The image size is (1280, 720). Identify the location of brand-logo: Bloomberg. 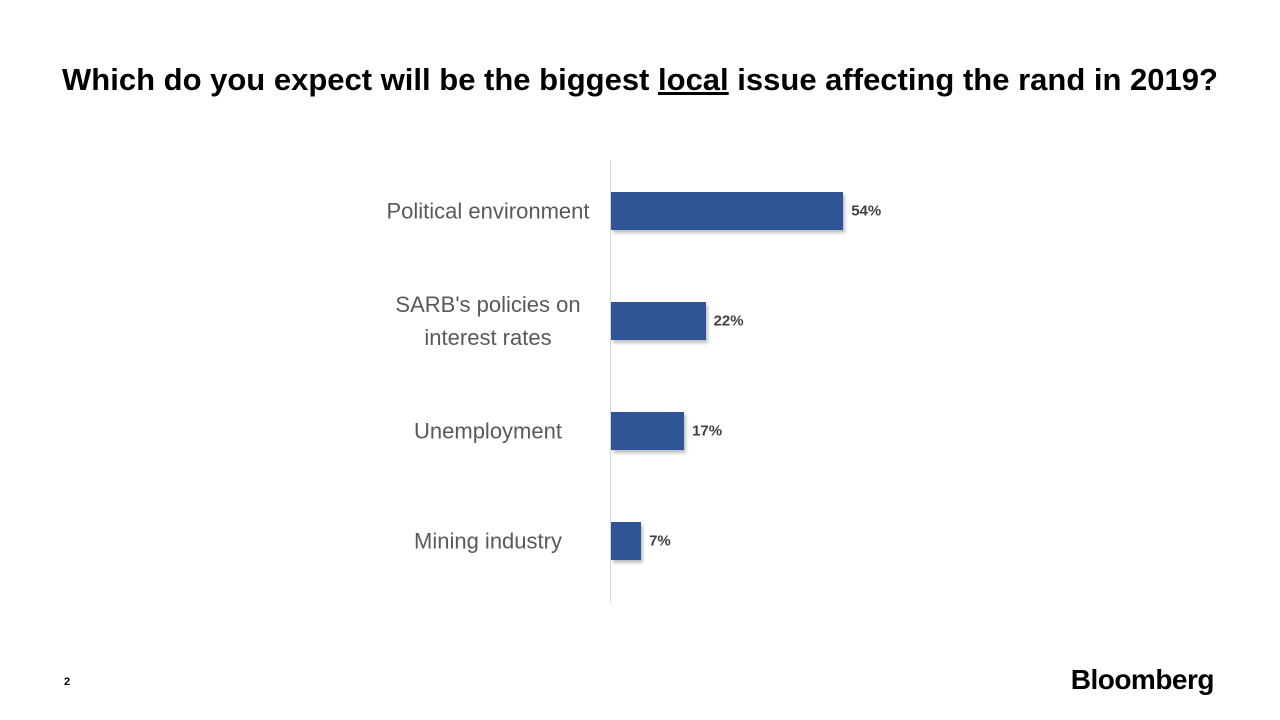
(1142, 679).